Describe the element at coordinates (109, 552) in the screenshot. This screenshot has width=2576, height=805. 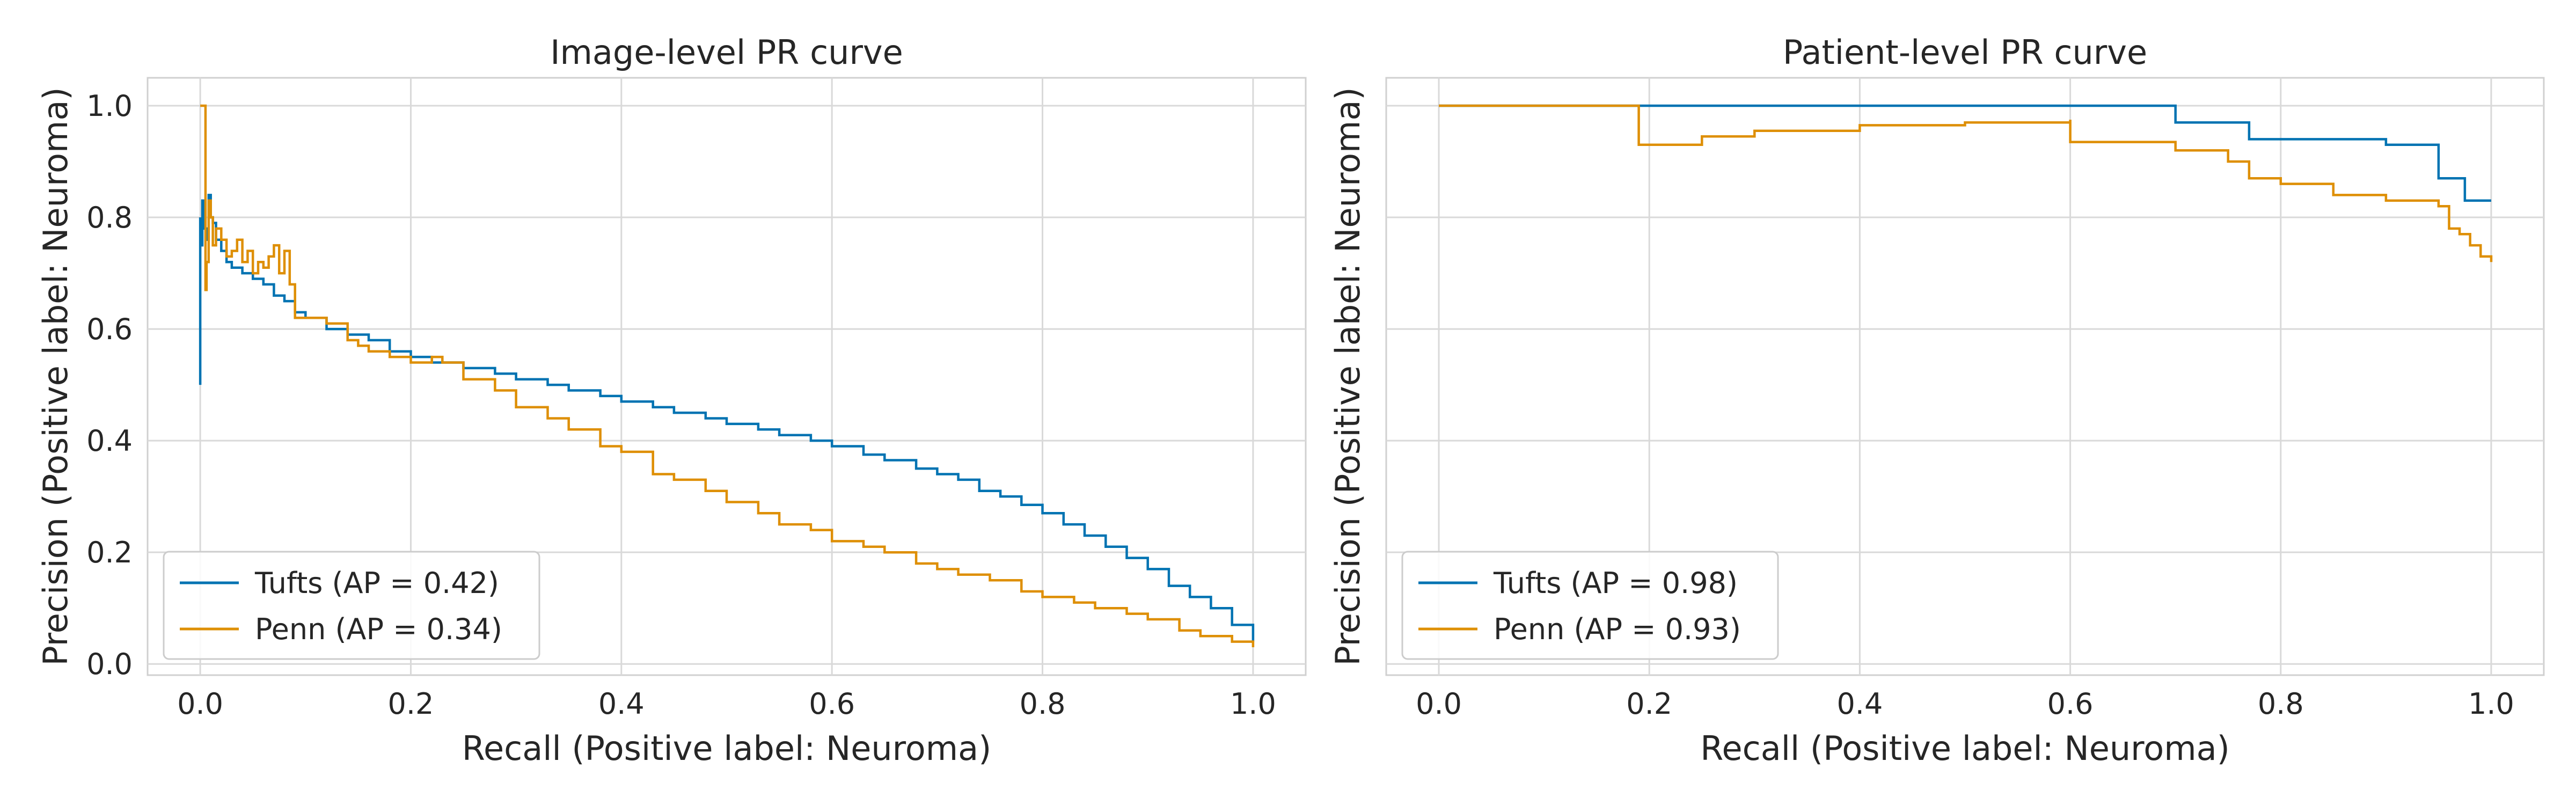
I see `y-tick-label: 0.2` at that location.